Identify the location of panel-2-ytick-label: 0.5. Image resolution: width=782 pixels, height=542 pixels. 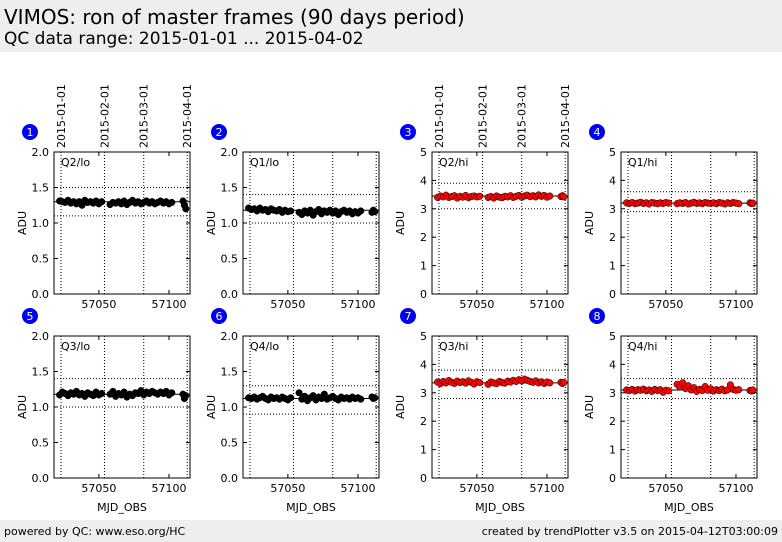
(230, 259).